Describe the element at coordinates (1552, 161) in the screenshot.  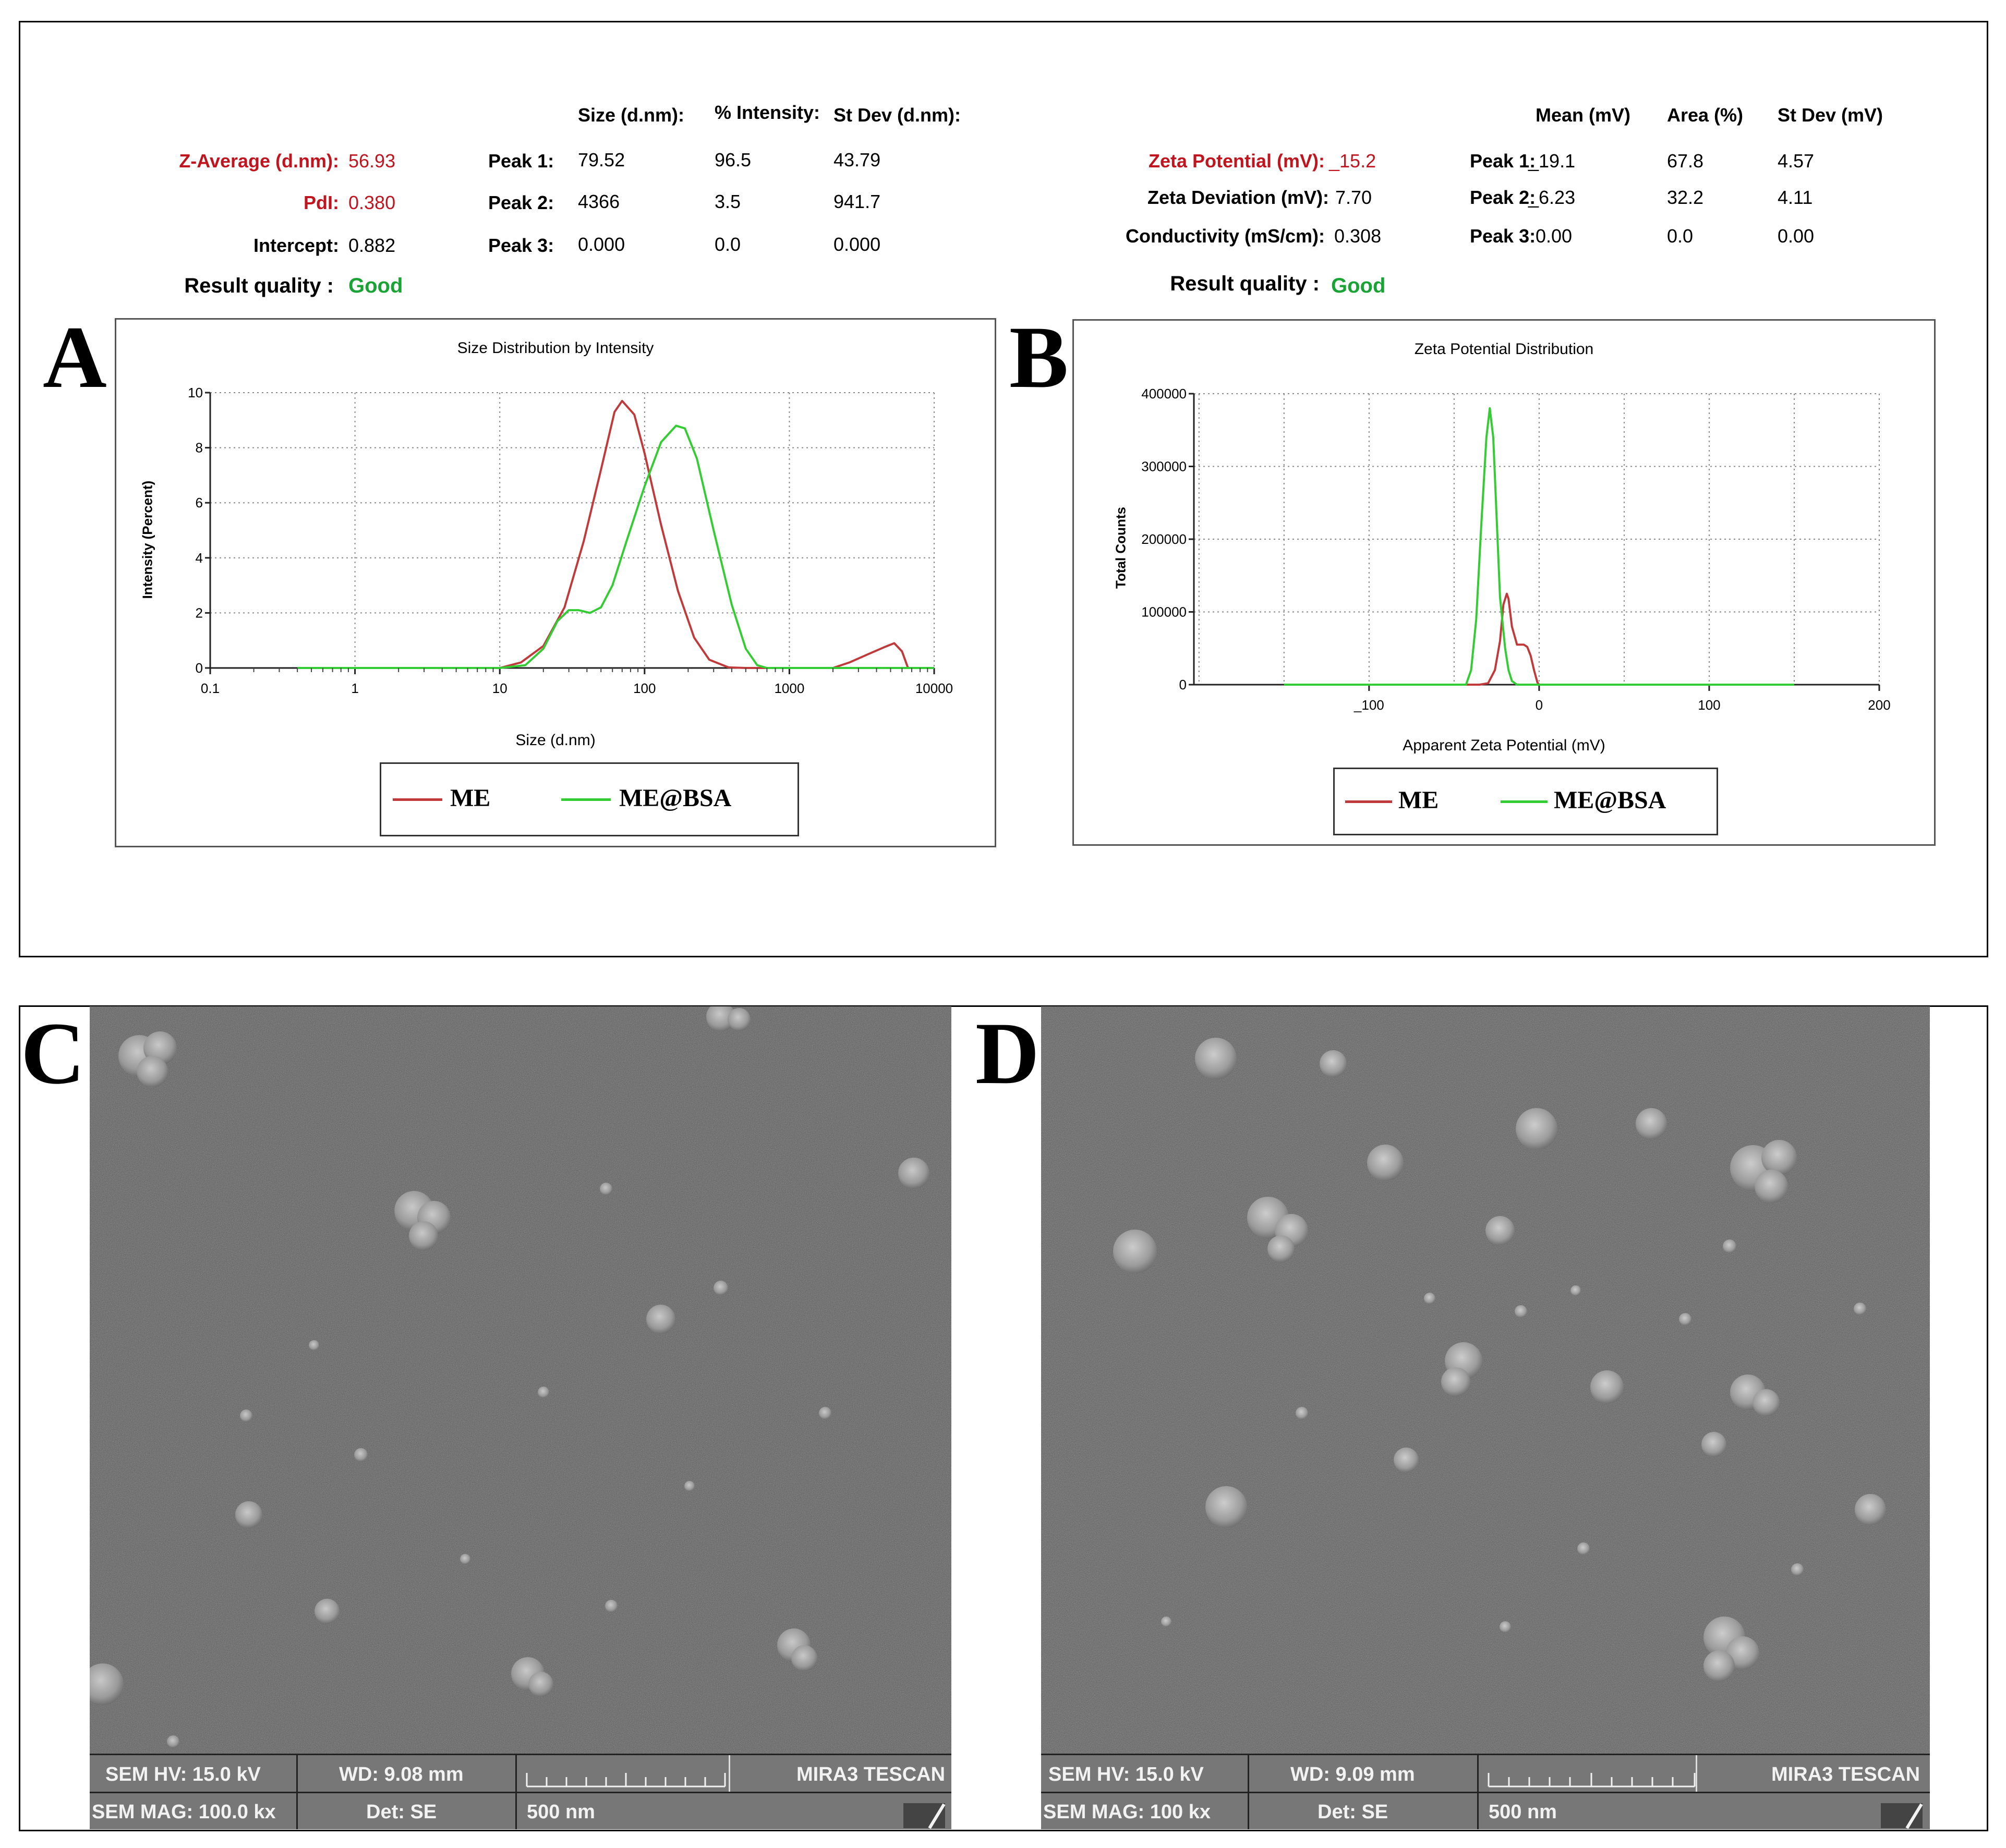
I see `zeta-peak-1-mean: _19.1` at that location.